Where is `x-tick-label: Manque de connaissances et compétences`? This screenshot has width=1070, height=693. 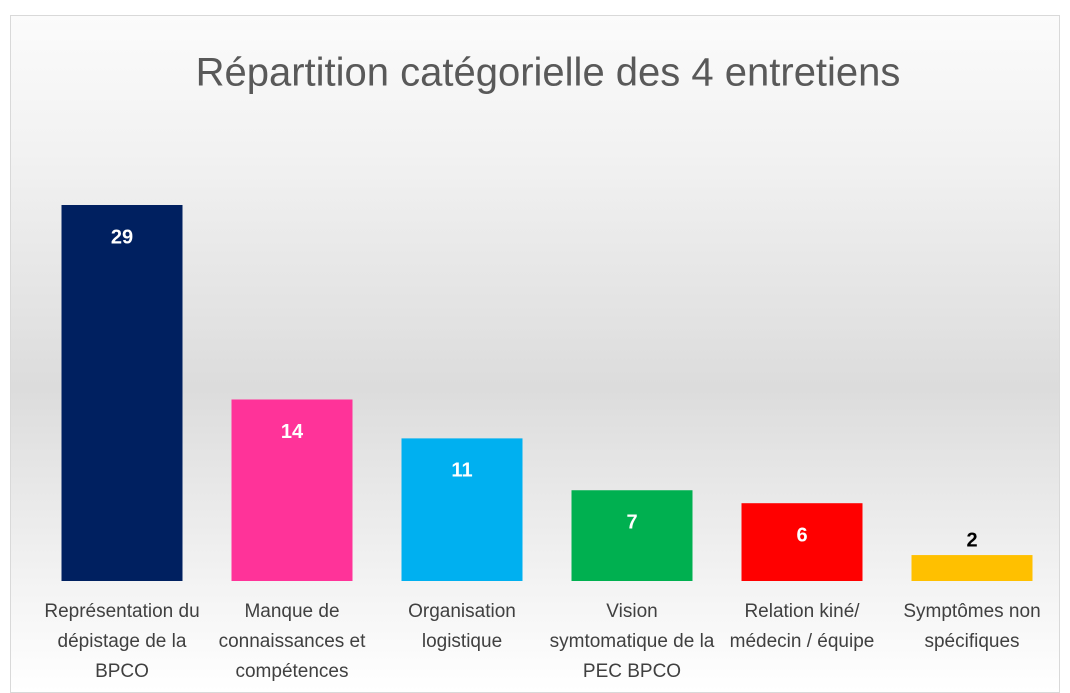
x-tick-label: Manque de connaissances et compétences is located at coordinates (292, 641).